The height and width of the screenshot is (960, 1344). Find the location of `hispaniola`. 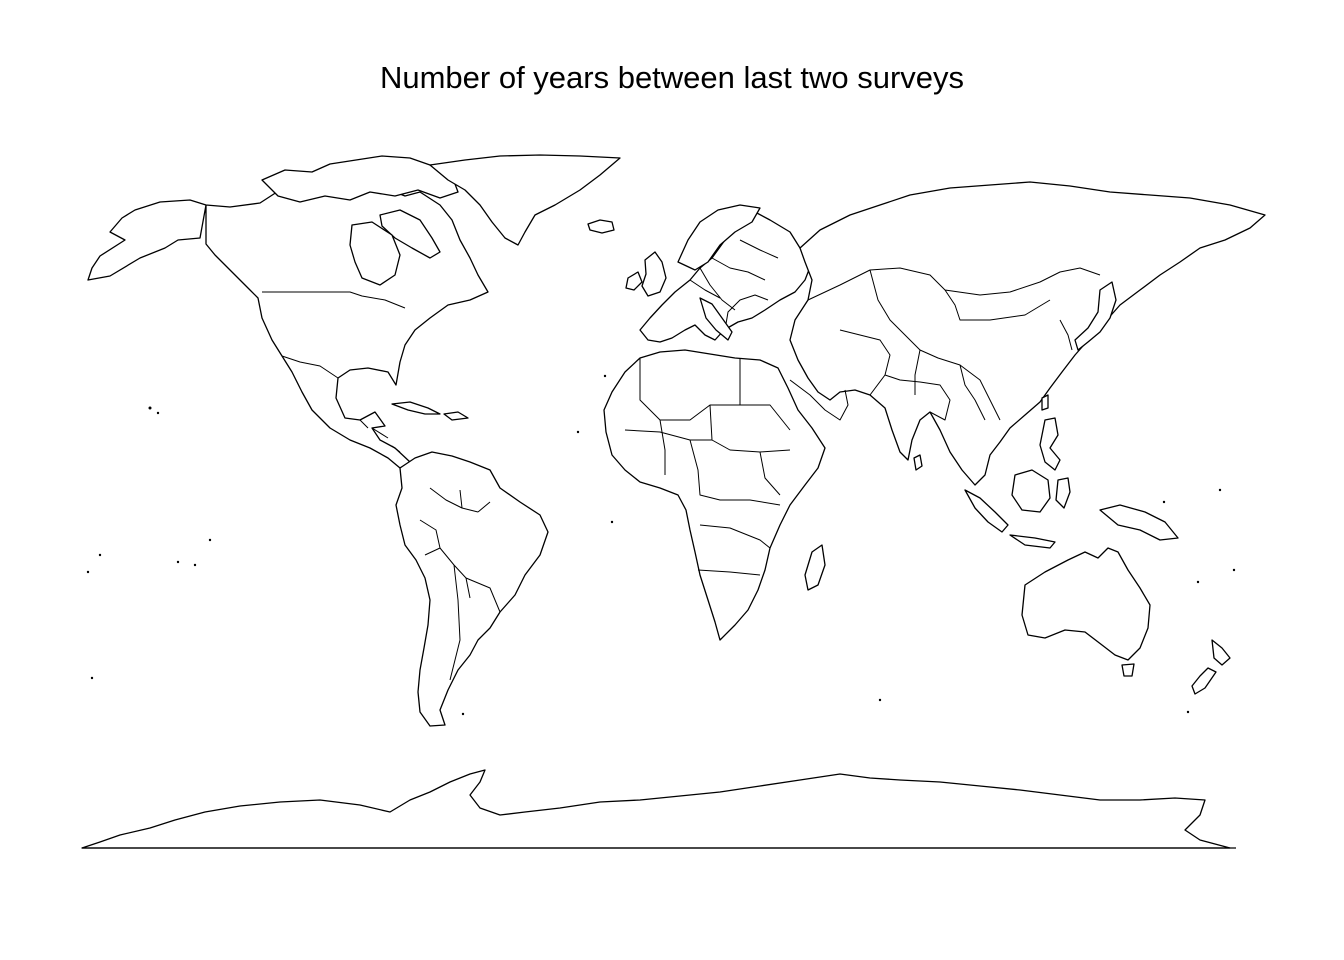

hispaniola is located at coordinates (456, 416).